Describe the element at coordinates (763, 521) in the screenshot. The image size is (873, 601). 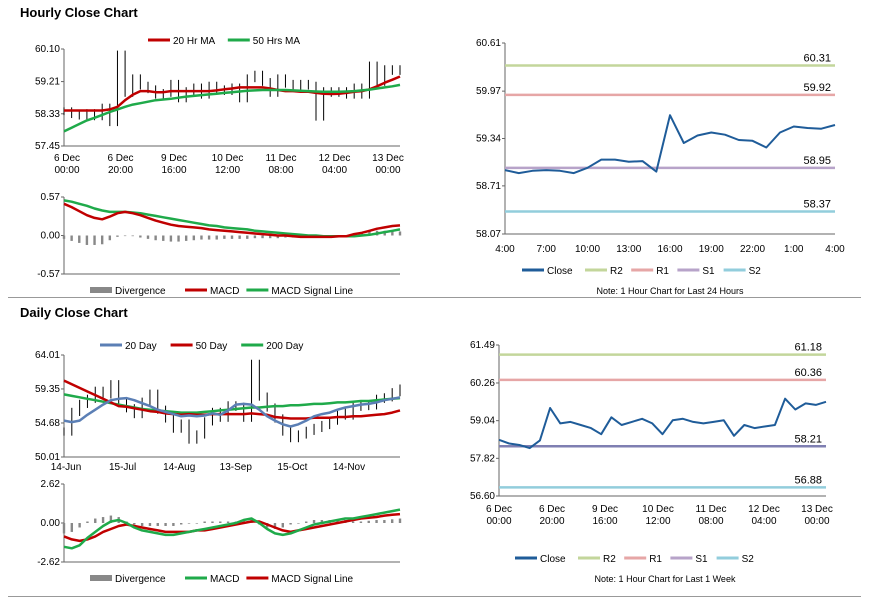
I see `daily-levels-x-tick: 04:00` at that location.